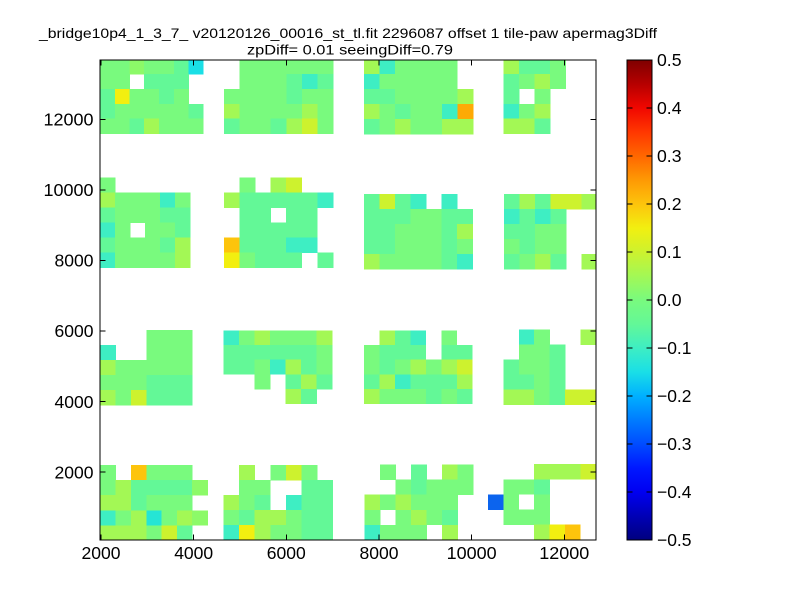 This screenshot has height=600, width=800. I want to click on svg-text: −0.1, so click(674, 348).